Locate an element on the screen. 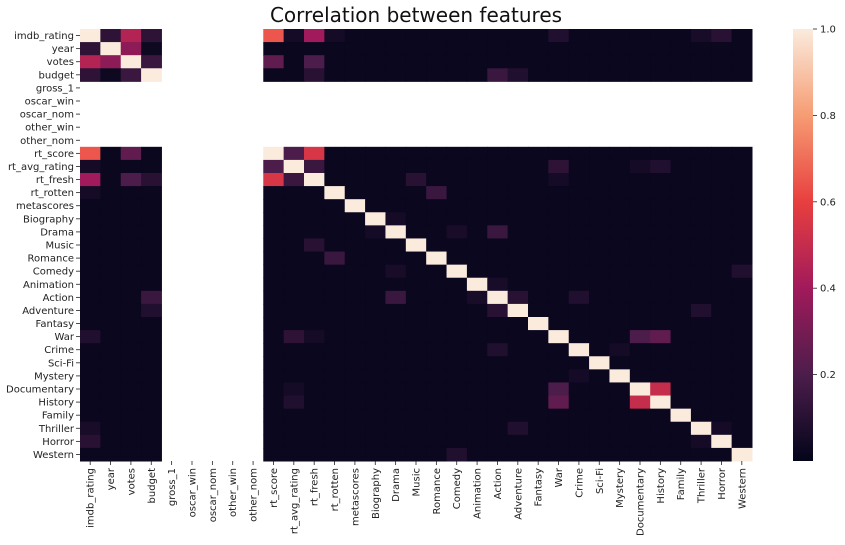 The image size is (845, 545). y-tick-label: gross_1 is located at coordinates (55, 88).